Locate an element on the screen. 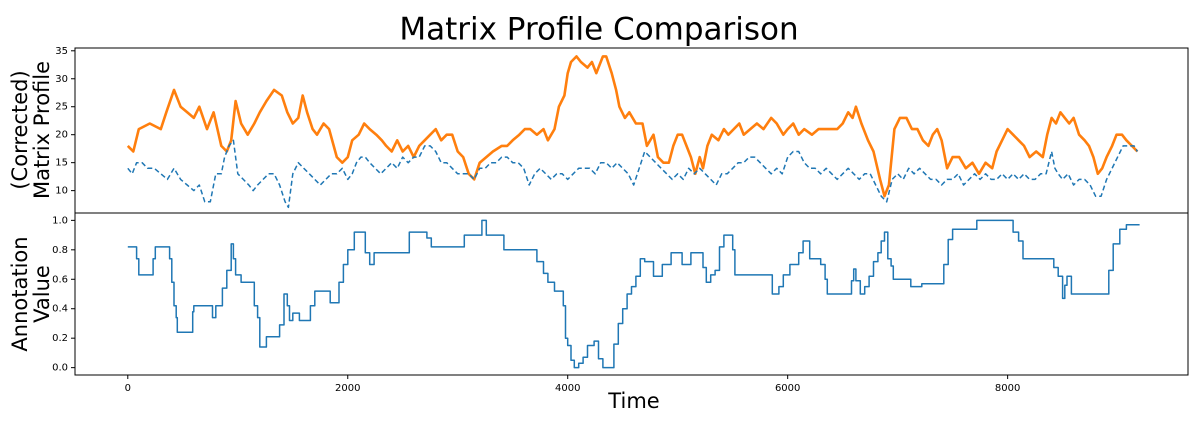 Image resolution: width=1198 pixels, height=427 pixels. y-tick-label: 10 is located at coordinates (61, 191).